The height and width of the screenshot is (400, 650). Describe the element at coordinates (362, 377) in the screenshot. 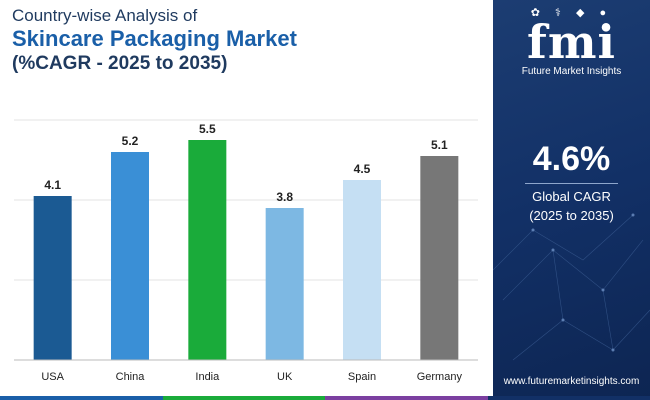

I see `x-tick-spain: Spain` at that location.